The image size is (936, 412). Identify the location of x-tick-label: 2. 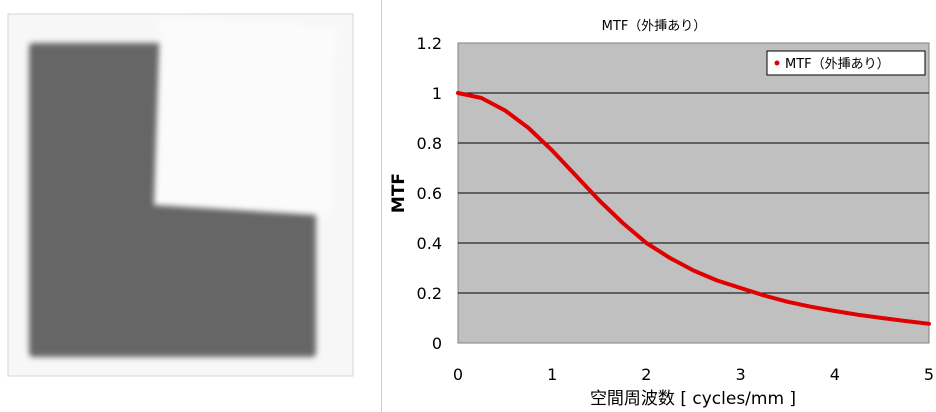
(646, 374).